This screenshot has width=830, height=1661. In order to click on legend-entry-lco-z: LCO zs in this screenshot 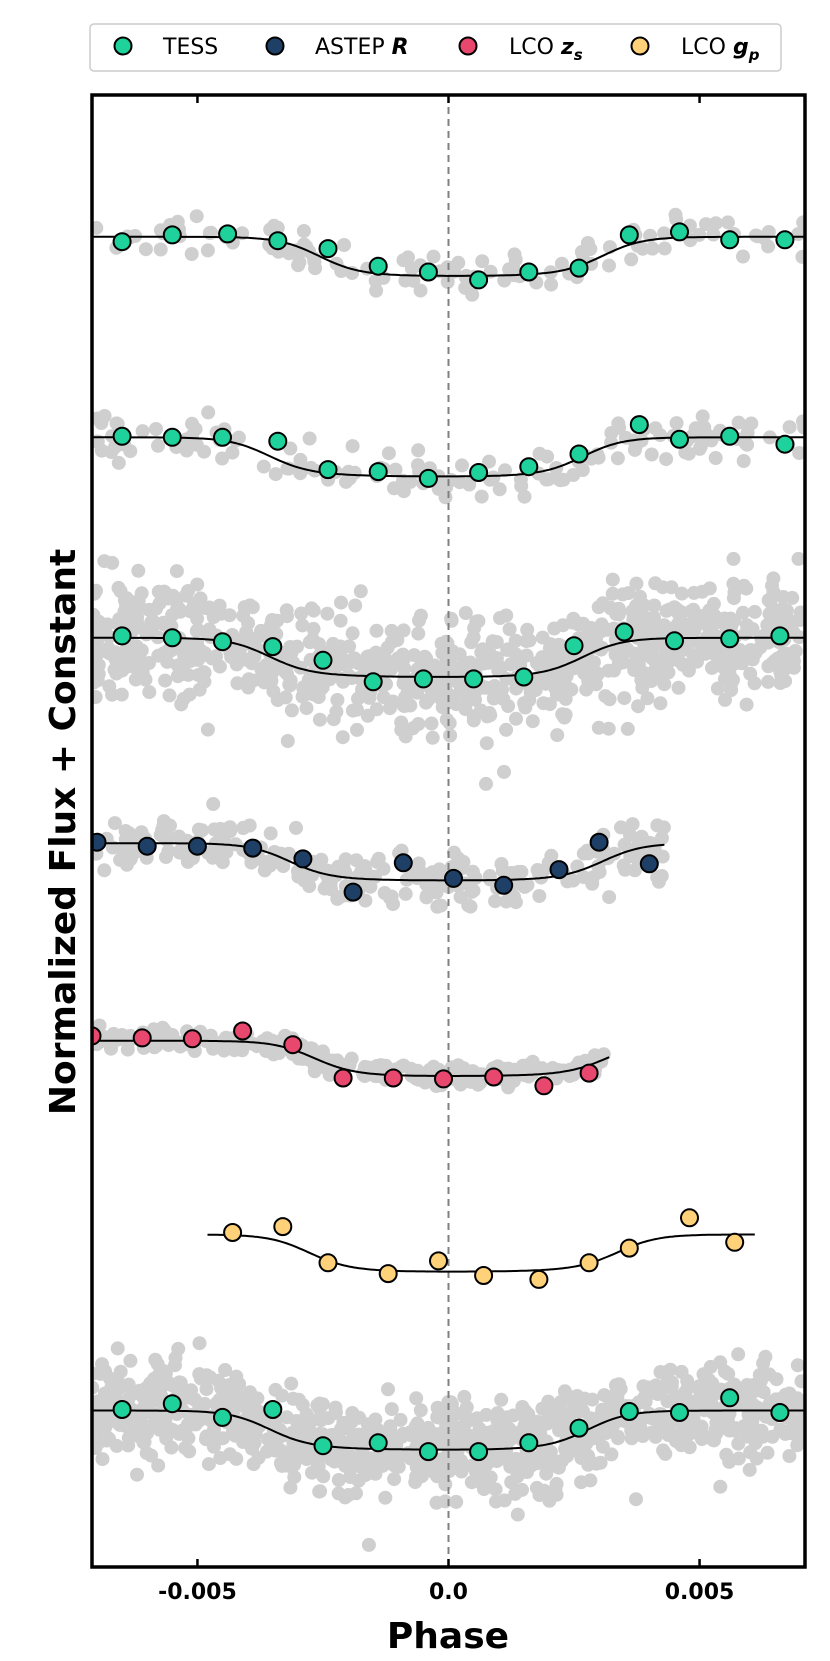, I will do `click(520, 49)`.